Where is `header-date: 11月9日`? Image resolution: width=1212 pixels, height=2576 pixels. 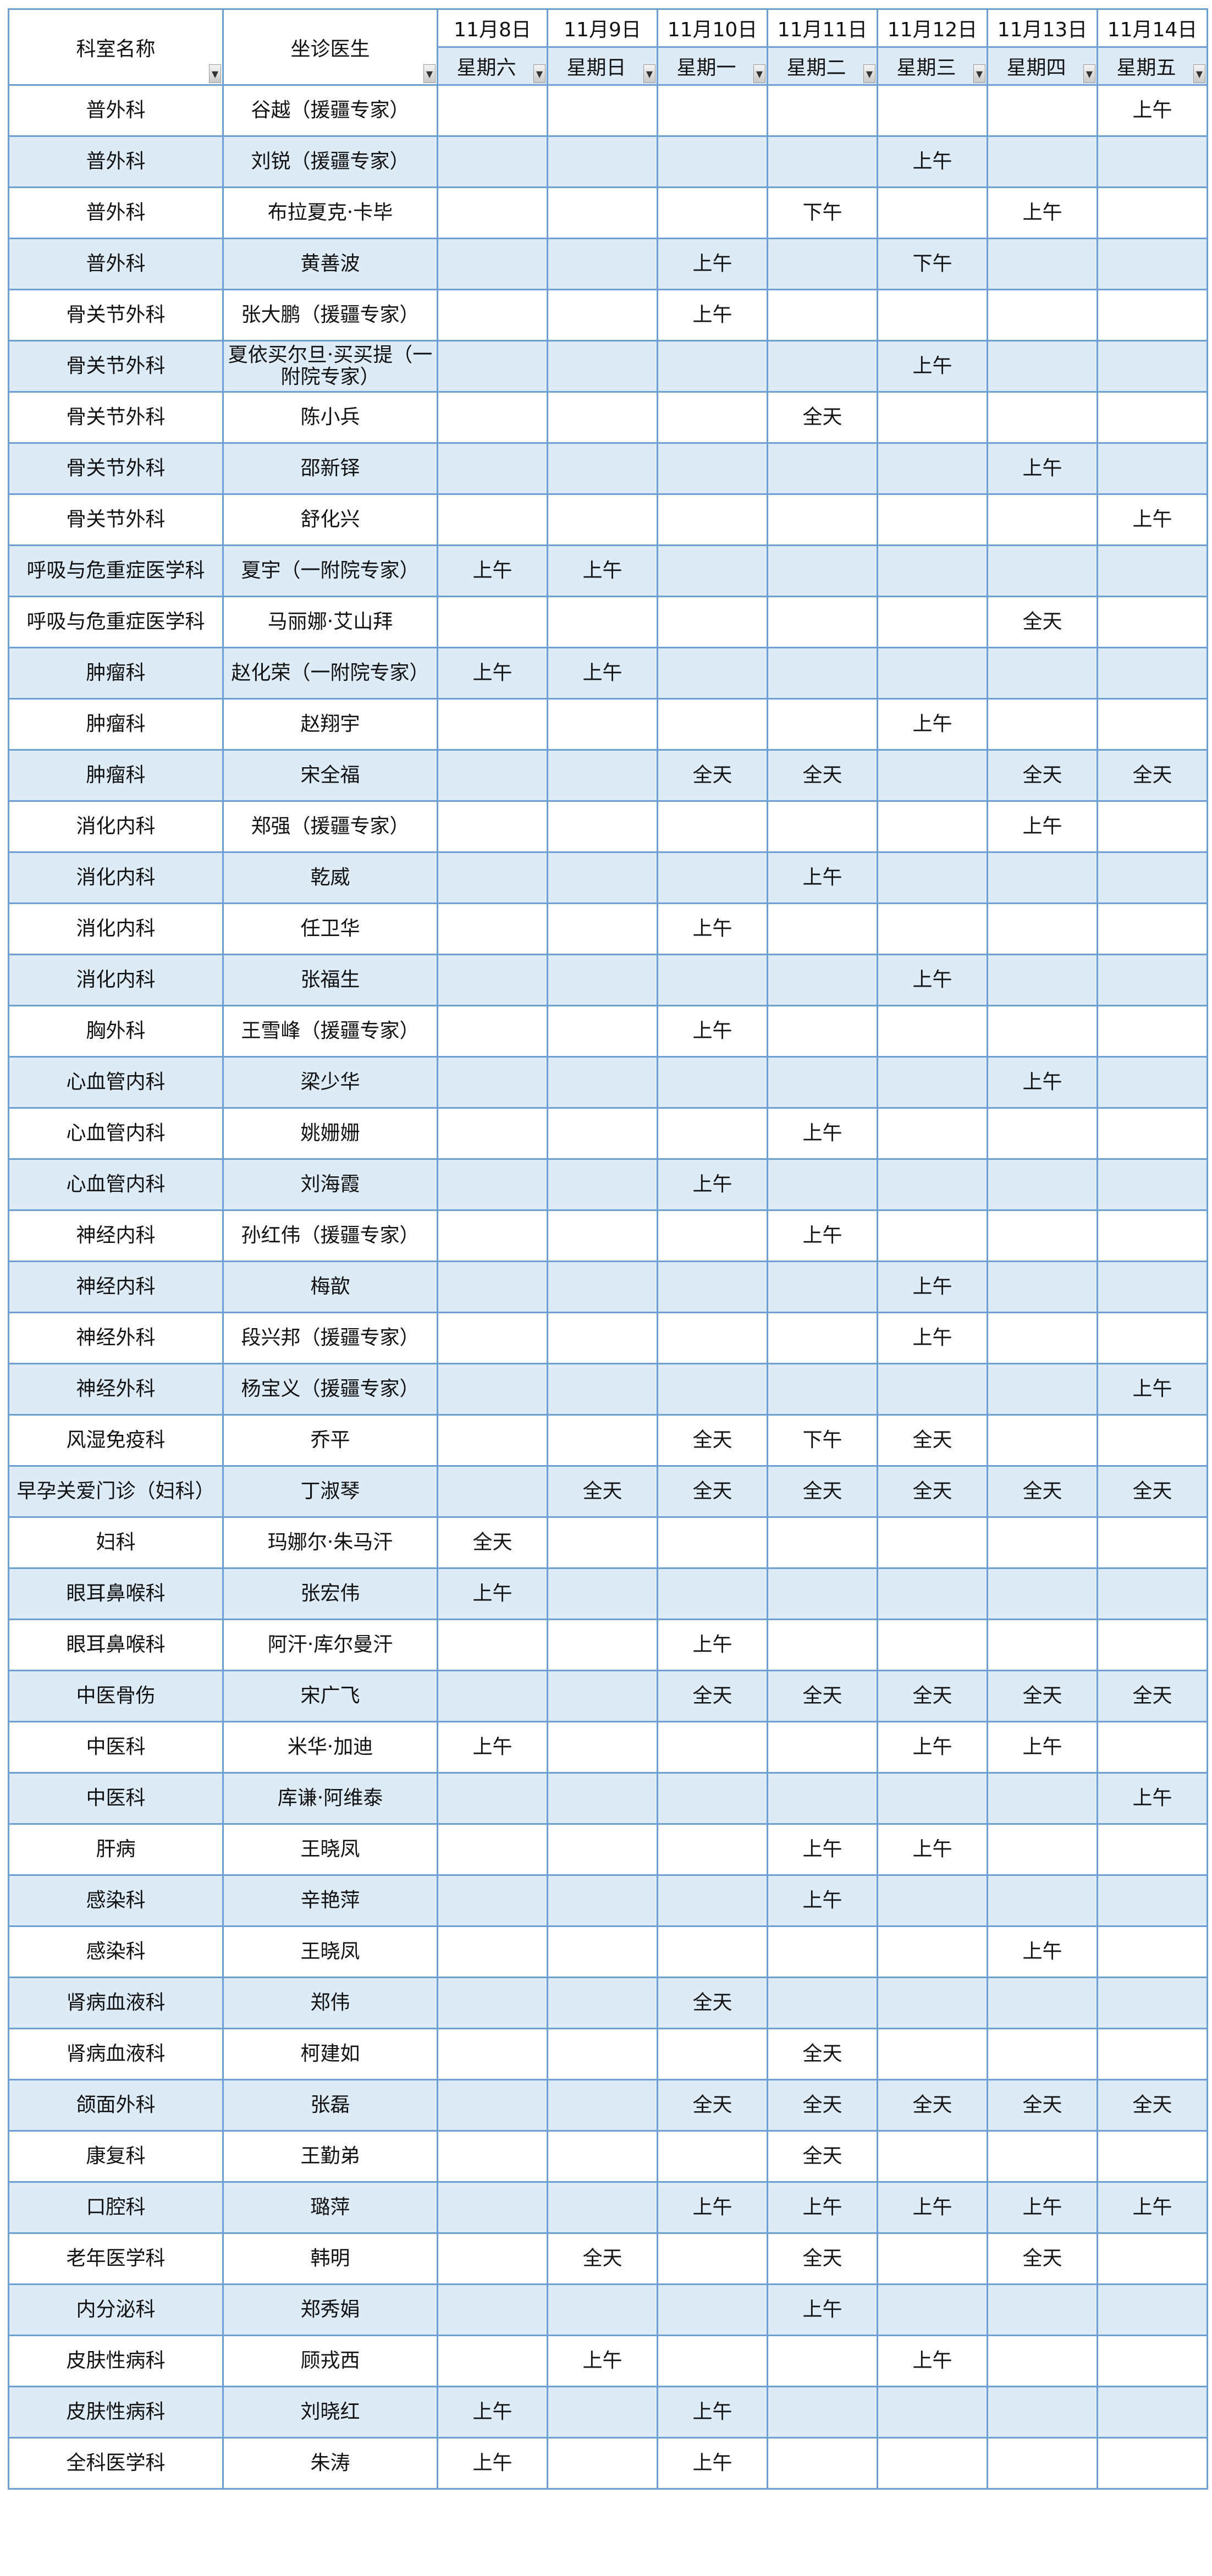
header-date: 11月9日 is located at coordinates (602, 28).